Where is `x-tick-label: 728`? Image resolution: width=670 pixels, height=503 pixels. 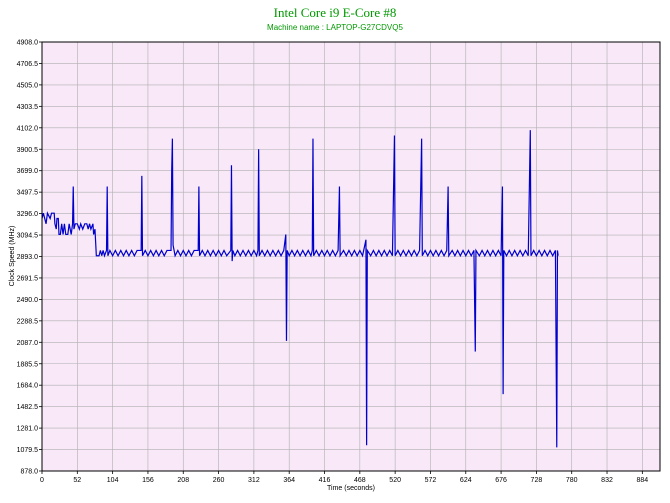
x-tick-label: 728 is located at coordinates (537, 480).